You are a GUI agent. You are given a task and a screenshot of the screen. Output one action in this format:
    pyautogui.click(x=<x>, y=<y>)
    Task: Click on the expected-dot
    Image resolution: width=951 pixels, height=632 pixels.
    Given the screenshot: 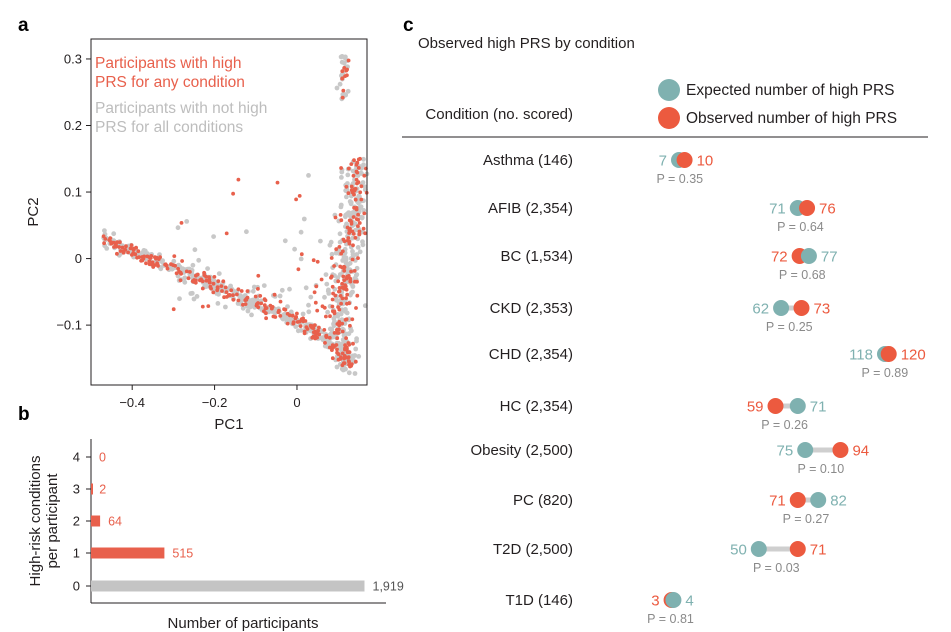 What is the action you would take?
    pyautogui.click(x=781, y=308)
    